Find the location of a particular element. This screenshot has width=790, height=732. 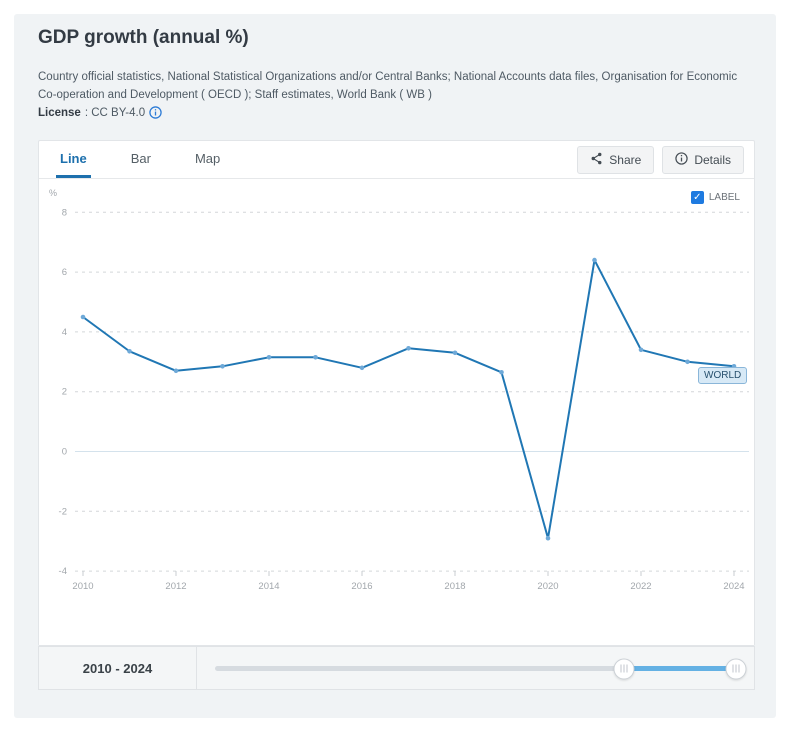

license-label: License is located at coordinates (59, 112).